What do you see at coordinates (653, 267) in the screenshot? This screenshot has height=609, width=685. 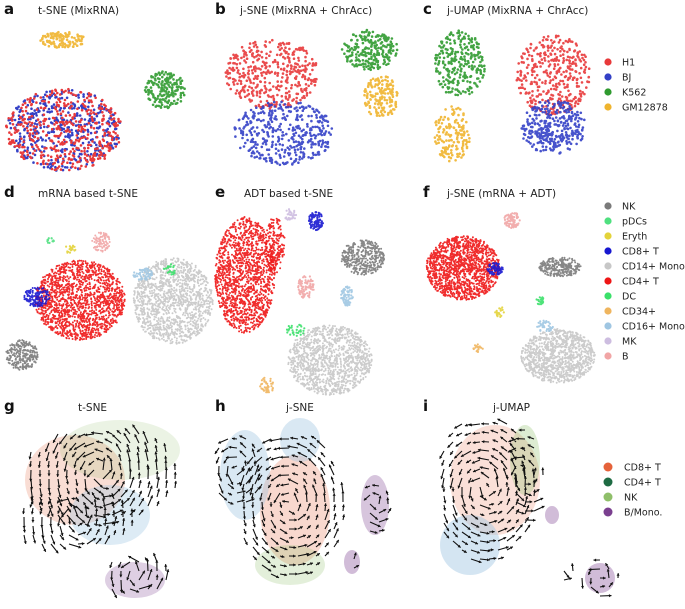 I see `legend-label-cd14mono: CD14+ Mono.` at bounding box center [653, 267].